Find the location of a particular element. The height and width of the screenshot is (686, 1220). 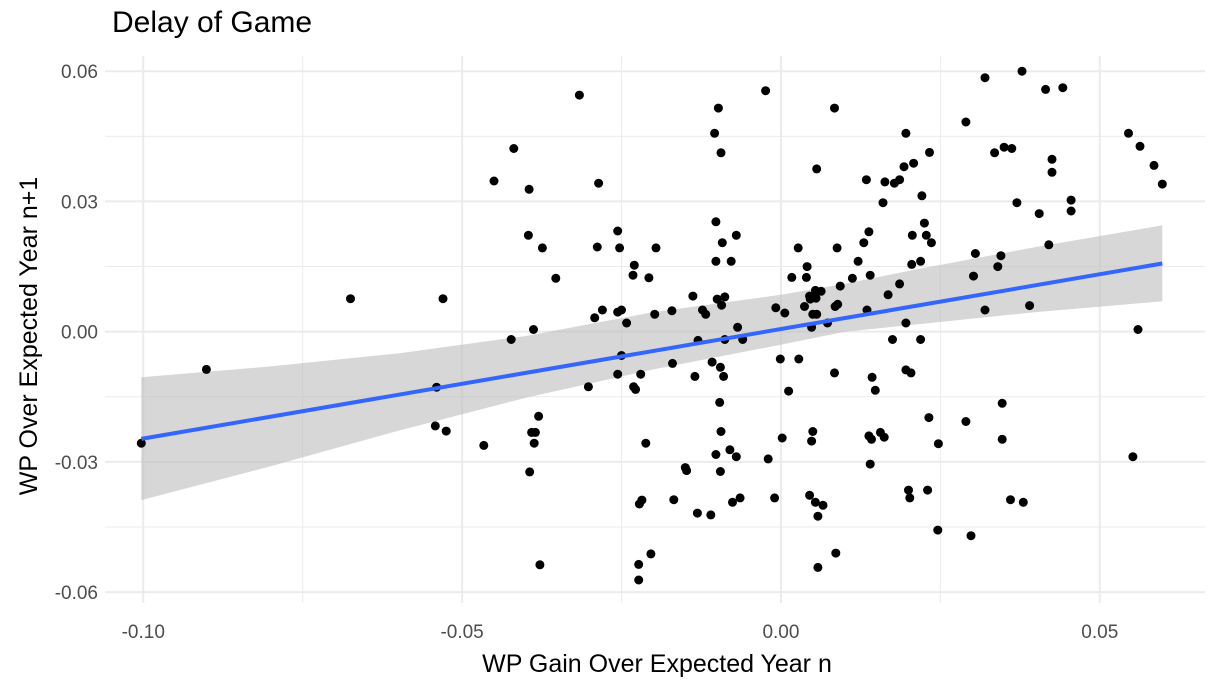

chart-title: Delay of Game is located at coordinates (212, 22).